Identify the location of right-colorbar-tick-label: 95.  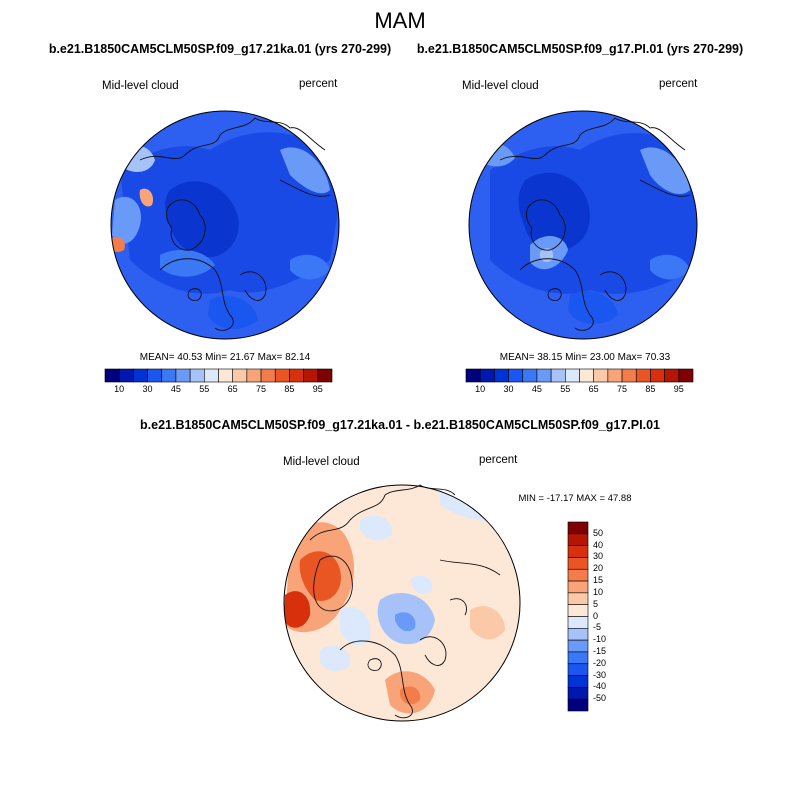
(678, 389).